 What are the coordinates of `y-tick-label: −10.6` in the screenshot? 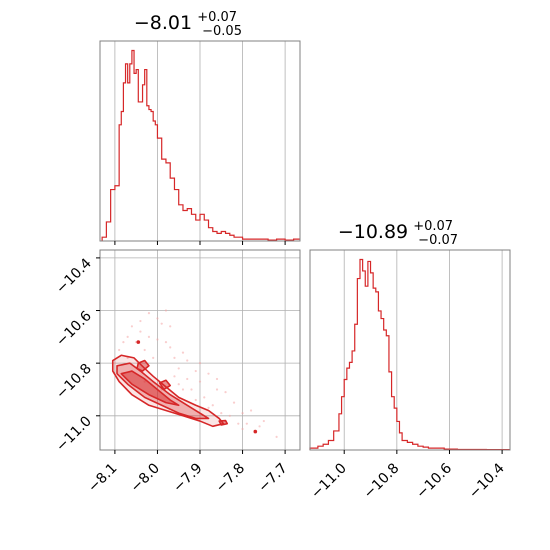 It's located at (74, 329).